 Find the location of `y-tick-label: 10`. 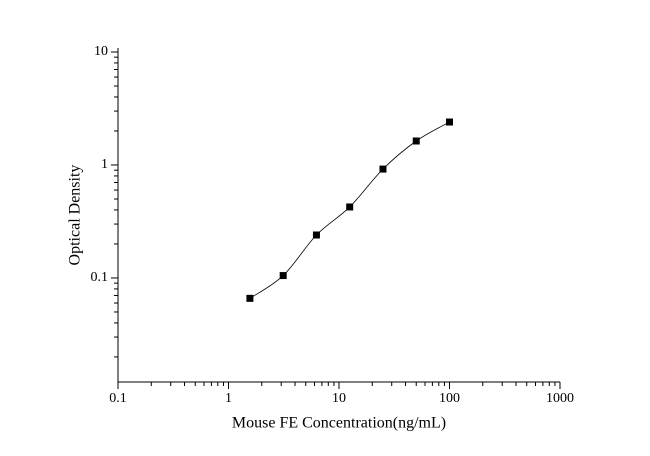

y-tick-label: 10 is located at coordinates (101, 51).